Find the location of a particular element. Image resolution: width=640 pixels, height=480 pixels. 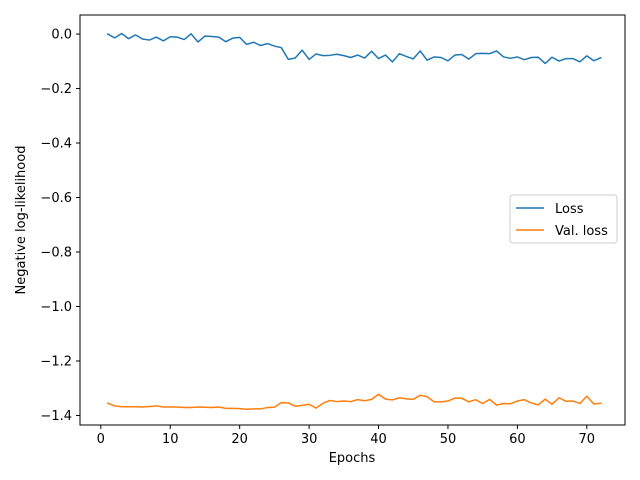

legend: Loss Val. loss is located at coordinates (563, 219).